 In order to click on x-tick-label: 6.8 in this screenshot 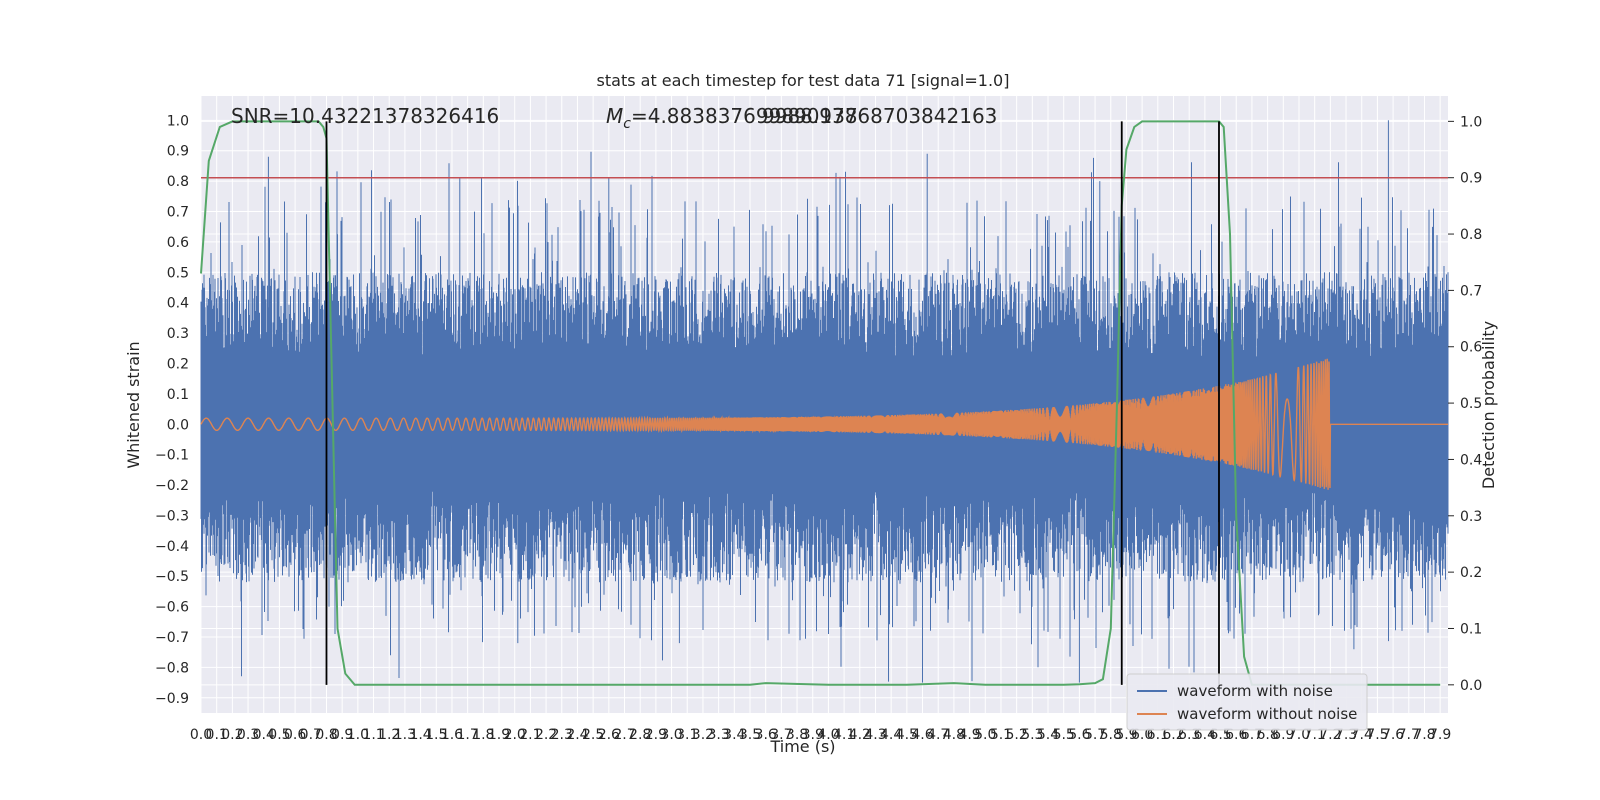, I will do `click(1267, 735)`.